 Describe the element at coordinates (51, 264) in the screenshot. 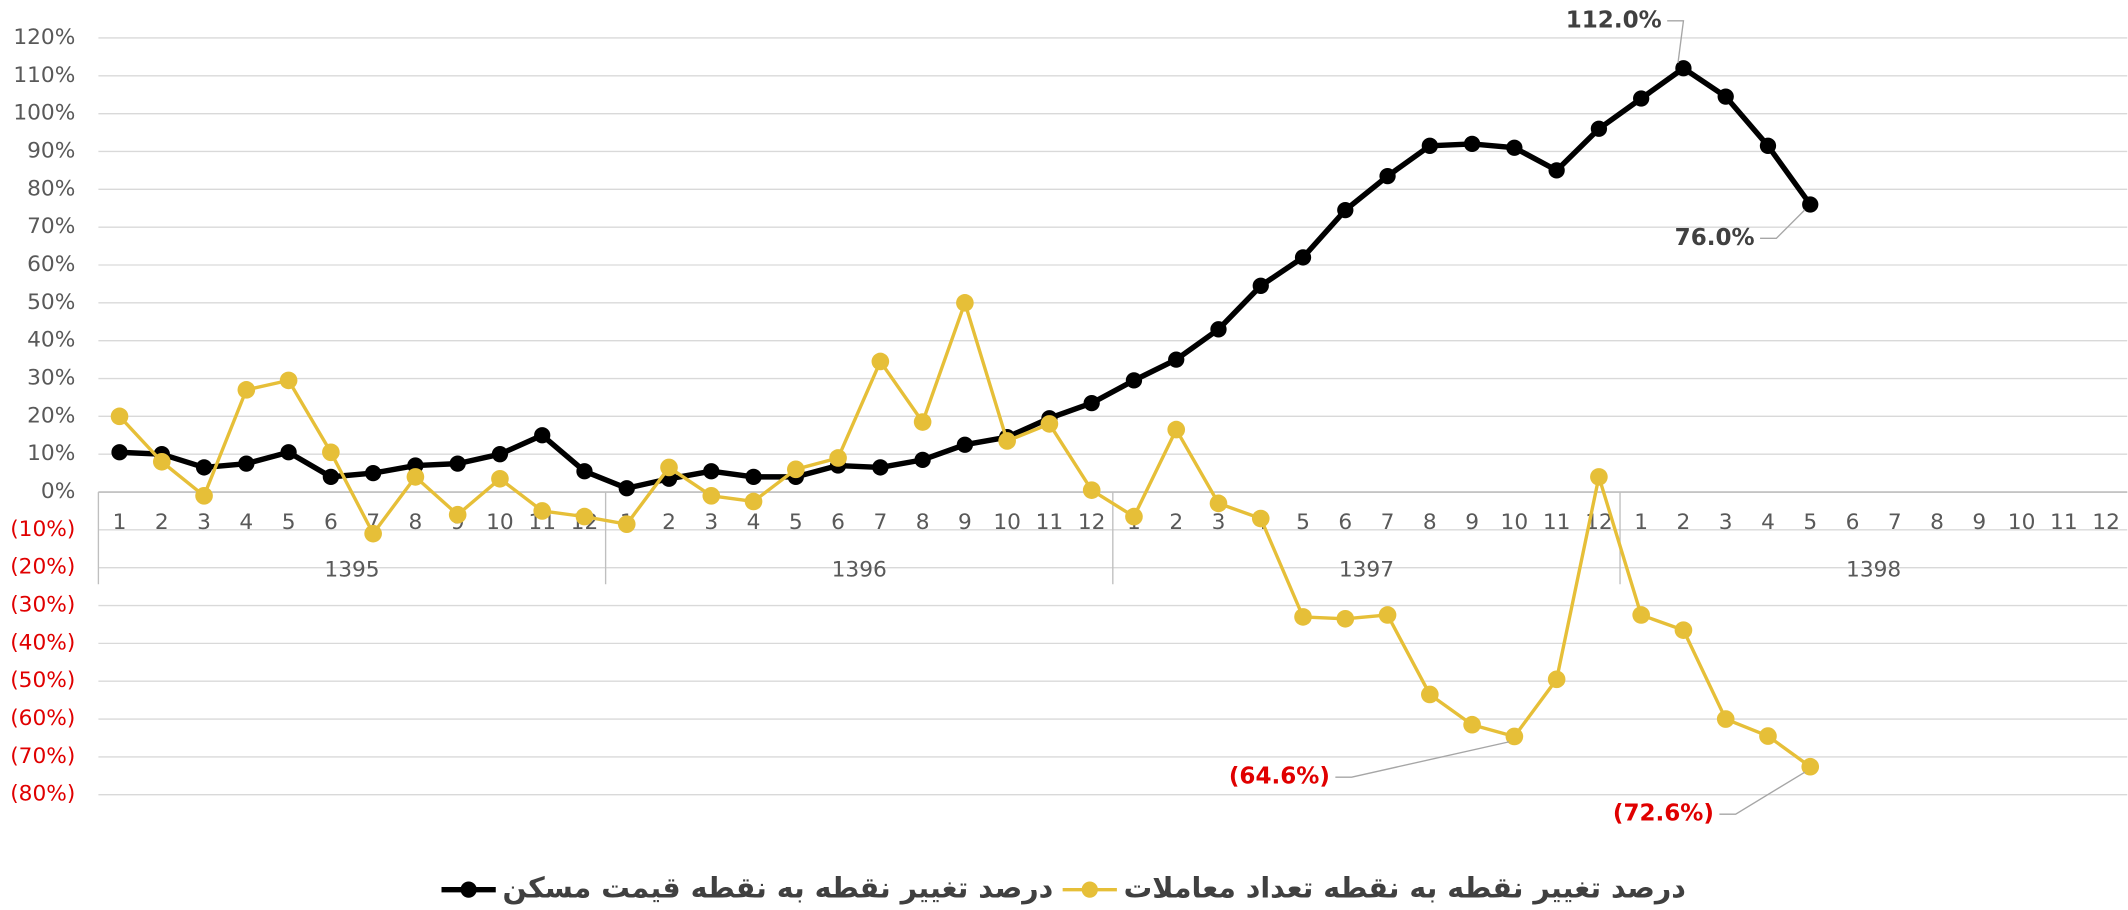

I see `y-tick-label: 60%` at that location.